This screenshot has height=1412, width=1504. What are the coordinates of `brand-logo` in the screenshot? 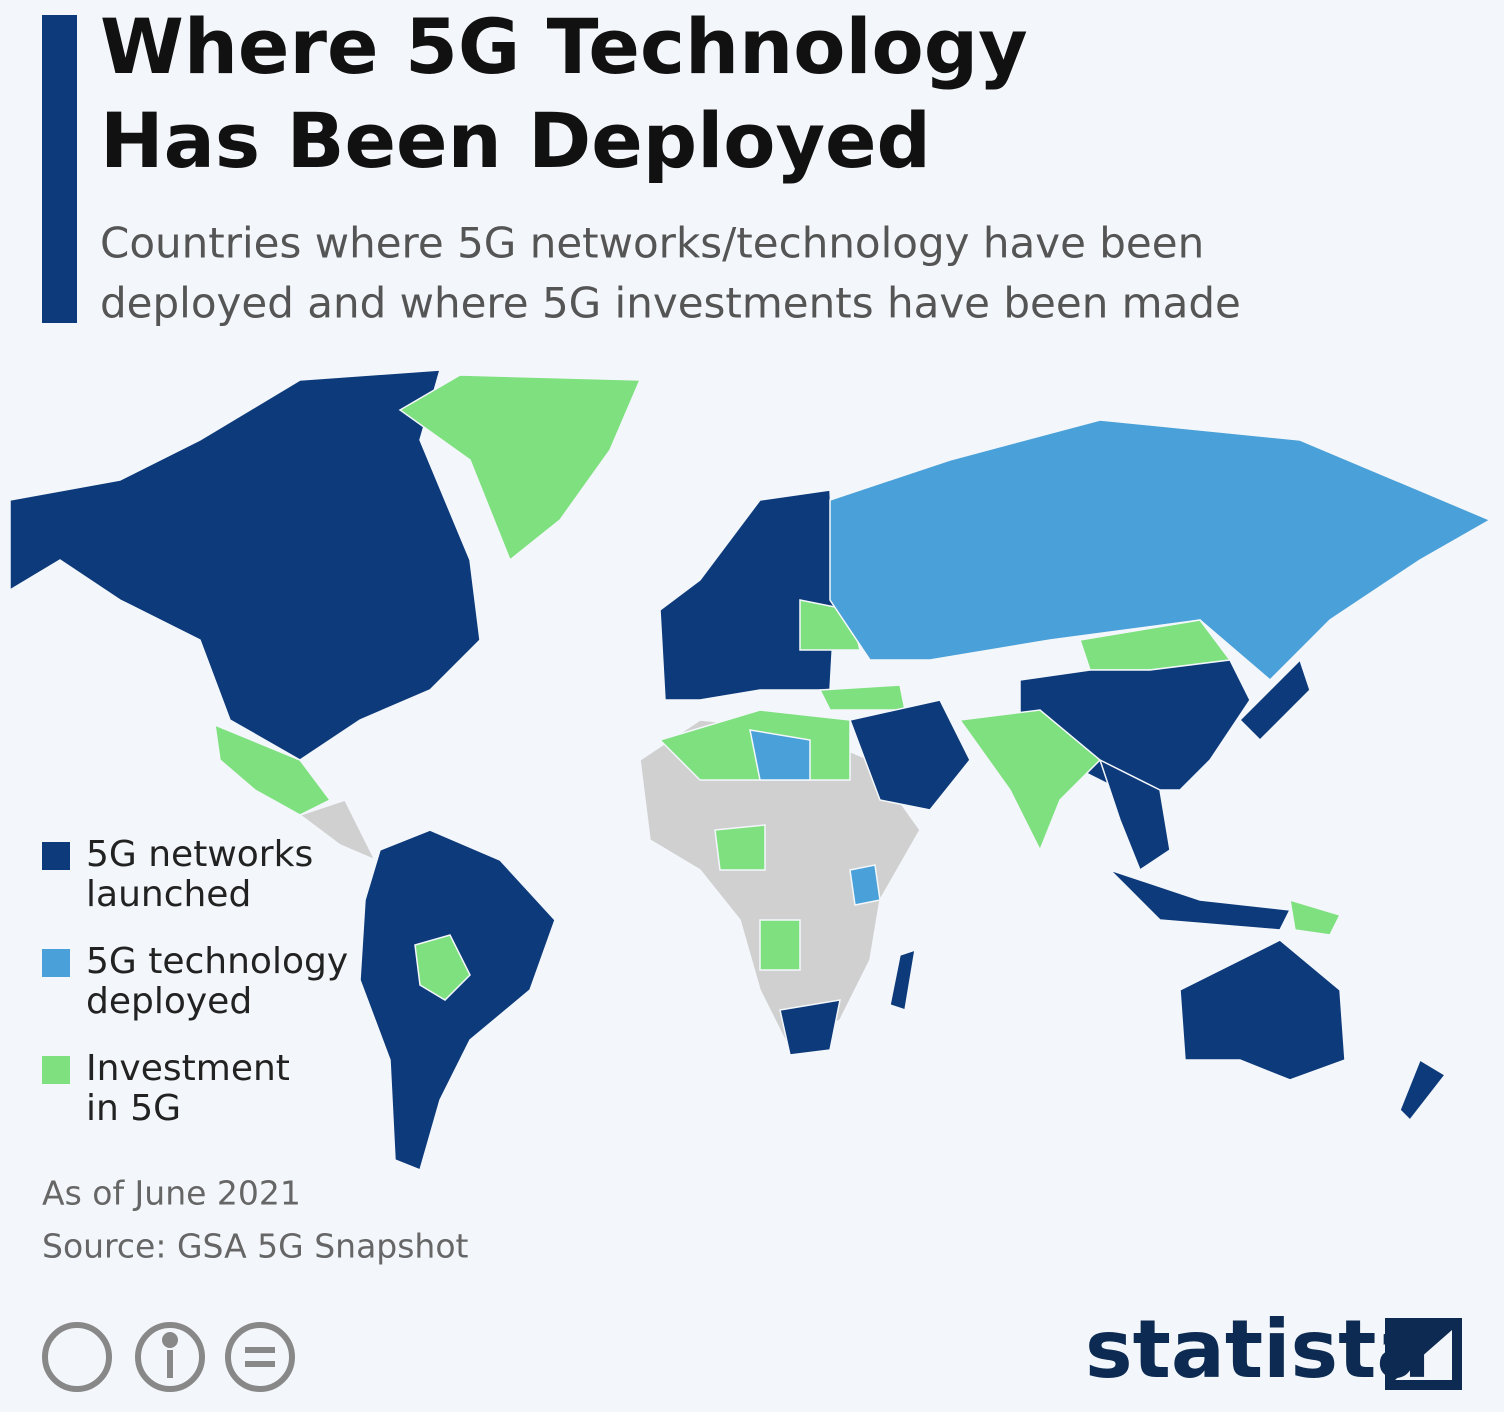 It's located at (1423, 1354).